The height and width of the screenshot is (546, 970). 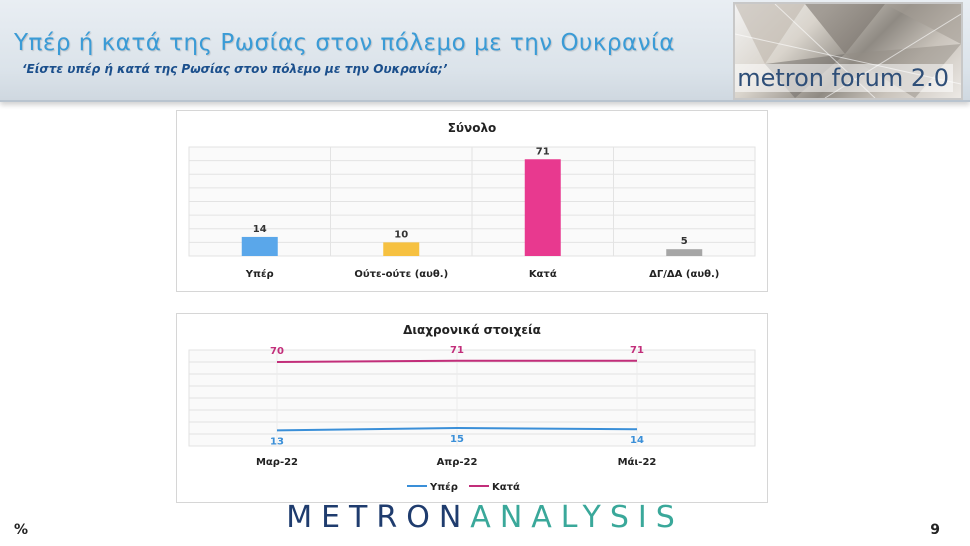 I want to click on category-label: ΔΓ/ΔΑ (αυθ.), so click(x=684, y=274).